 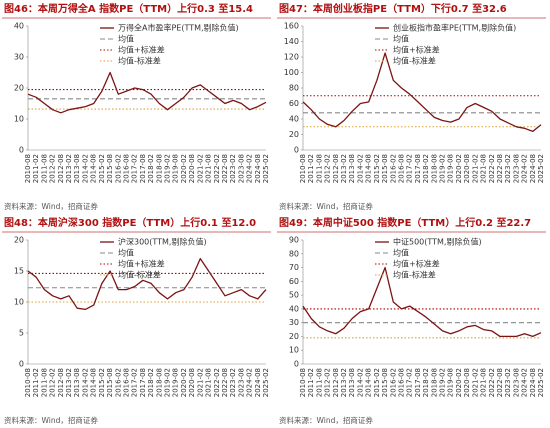 What do you see at coordinates (128, 8) in the screenshot?
I see `chart-title: 图46：本周万得全A 指数PE（TTM）上行0.3 至15.4` at bounding box center [128, 8].